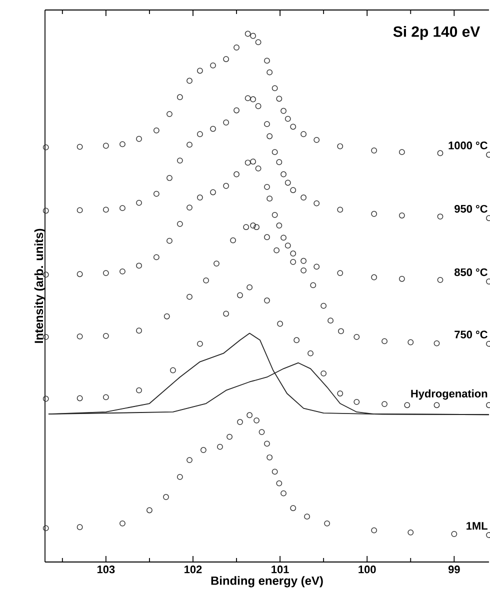 The width and height of the screenshot is (490, 615). What do you see at coordinates (471, 208) in the screenshot?
I see `series-label: 950 °C` at bounding box center [471, 208].